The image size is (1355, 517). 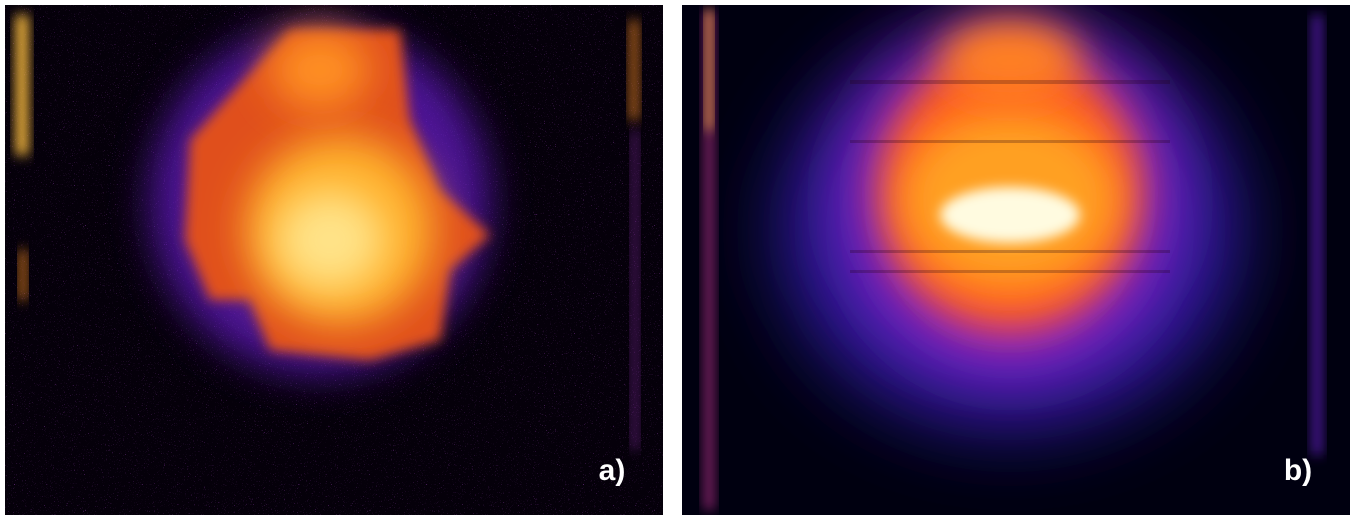 What do you see at coordinates (1010, 176) in the screenshot?
I see `stripes` at bounding box center [1010, 176].